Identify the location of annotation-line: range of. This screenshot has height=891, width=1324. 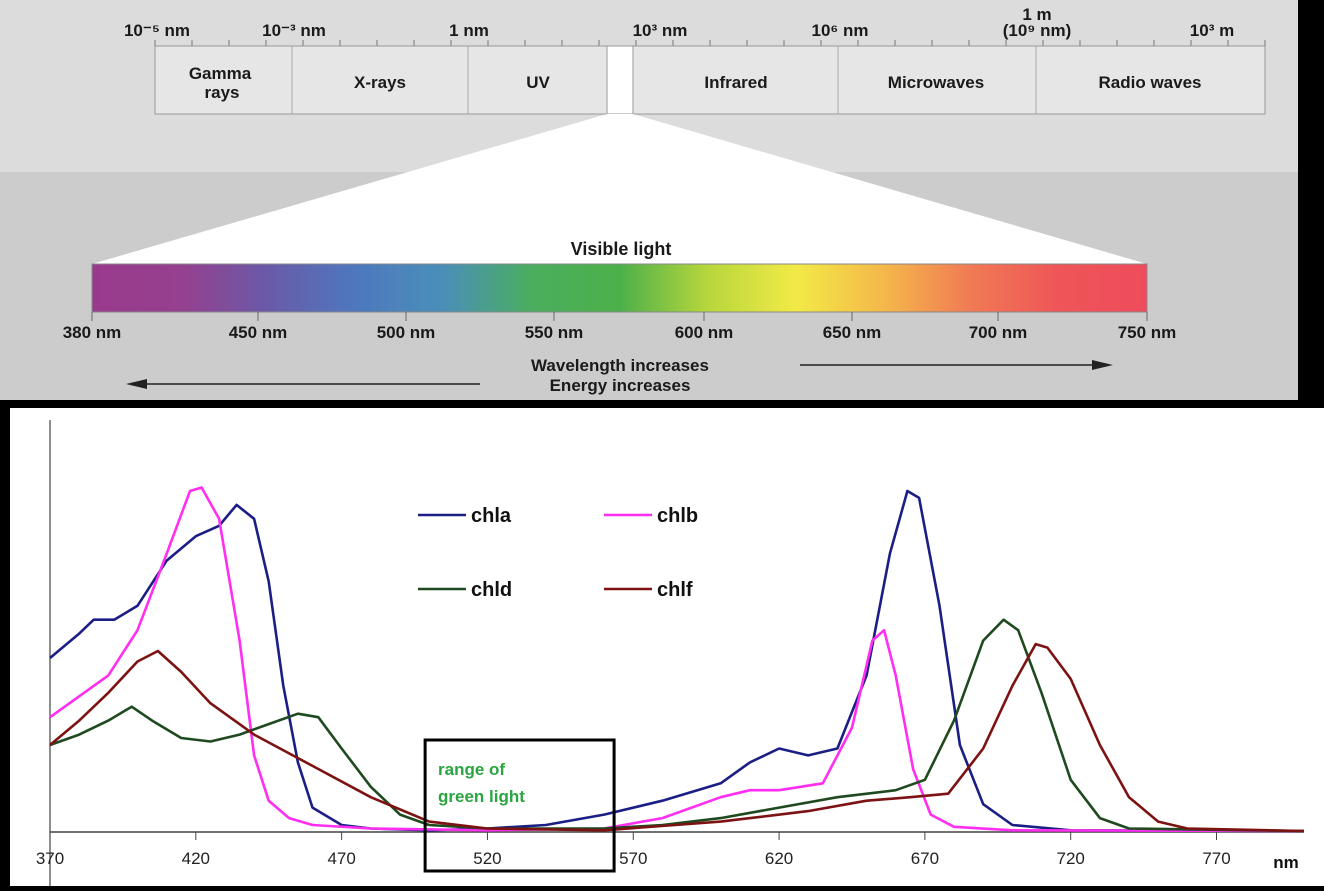
(471, 769).